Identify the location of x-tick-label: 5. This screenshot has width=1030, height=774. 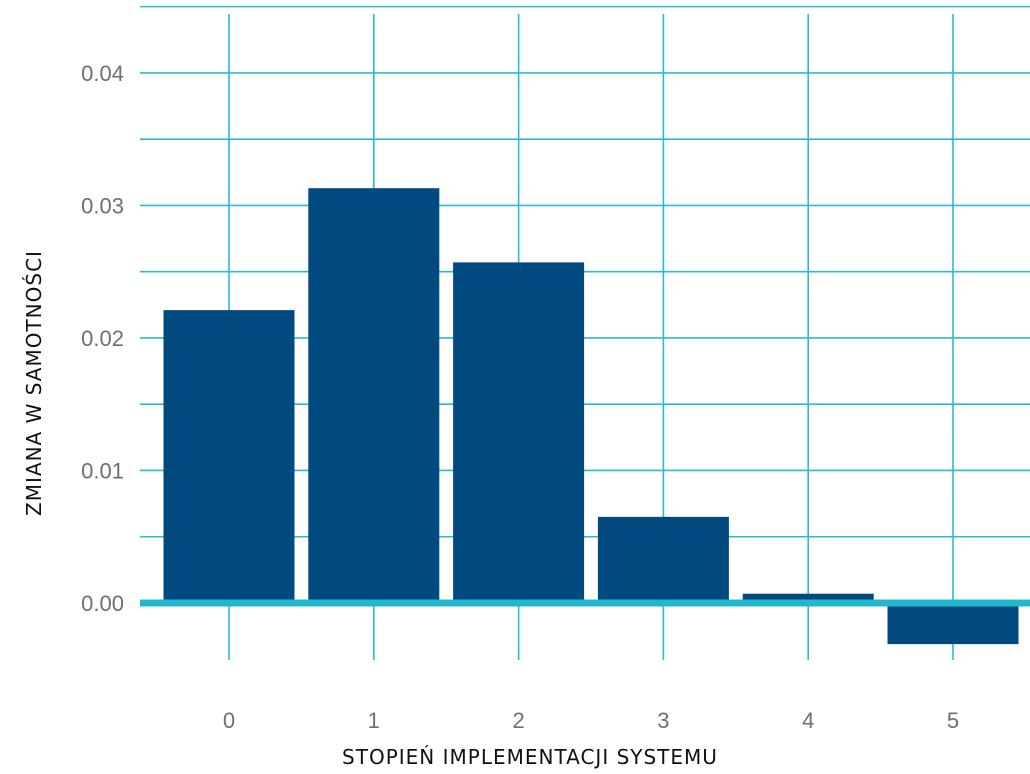
(953, 720).